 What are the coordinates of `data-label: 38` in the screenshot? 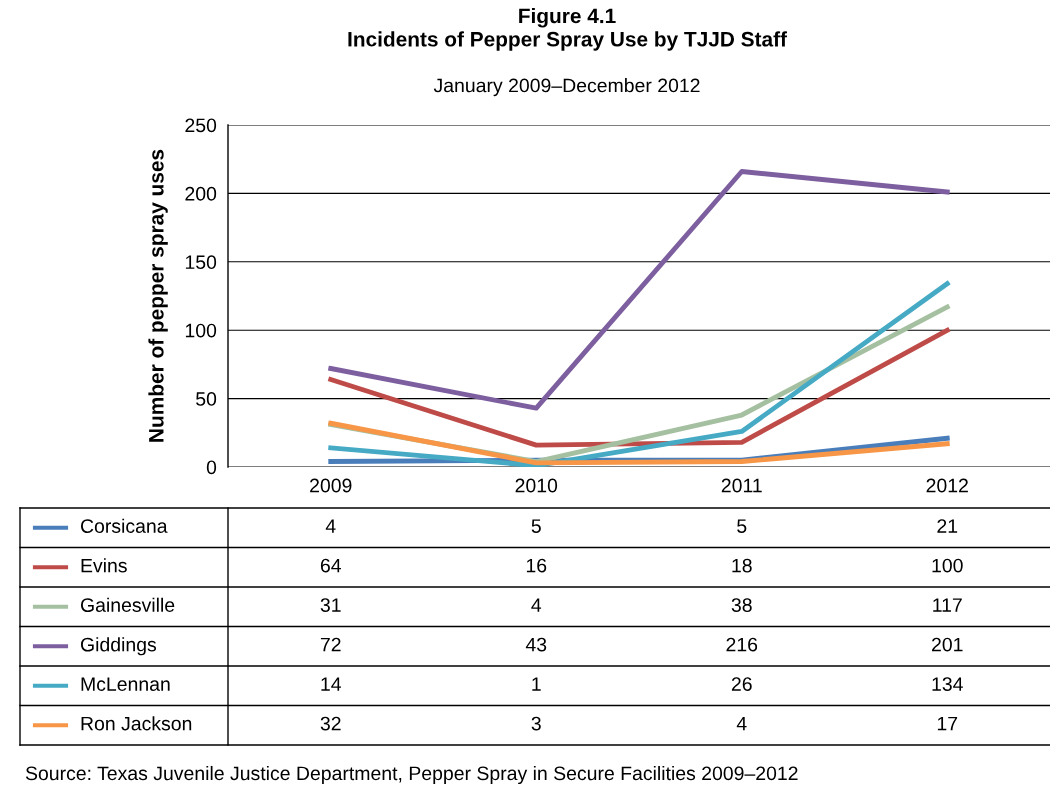 It's located at (741, 605).